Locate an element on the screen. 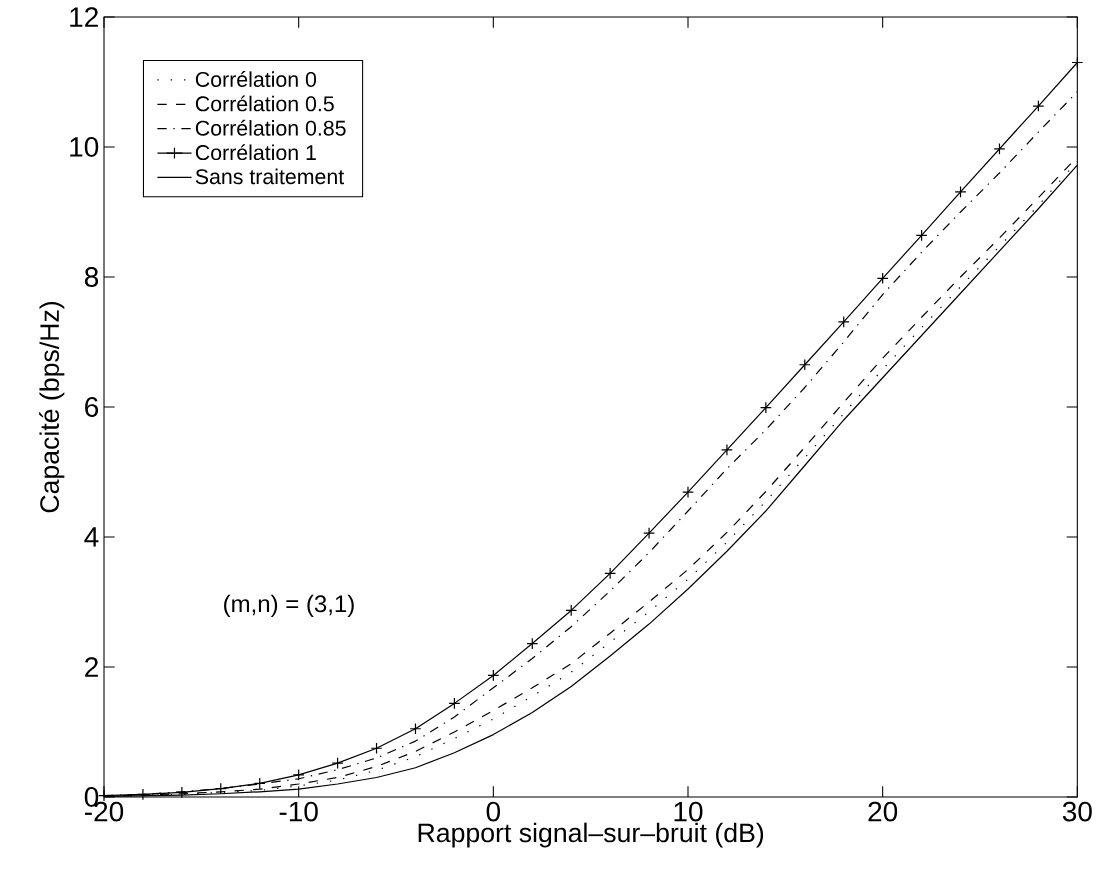  x-tick-label: -10 is located at coordinates (298, 811).